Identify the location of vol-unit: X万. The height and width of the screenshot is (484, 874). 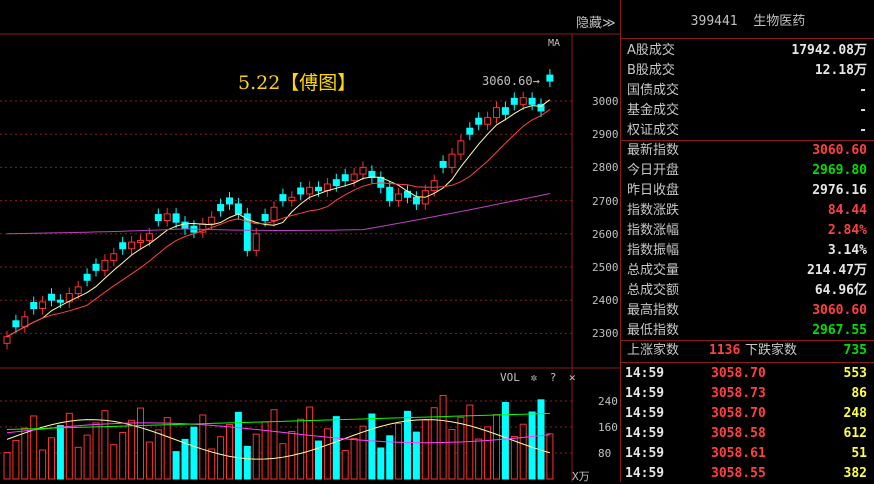
(581, 476).